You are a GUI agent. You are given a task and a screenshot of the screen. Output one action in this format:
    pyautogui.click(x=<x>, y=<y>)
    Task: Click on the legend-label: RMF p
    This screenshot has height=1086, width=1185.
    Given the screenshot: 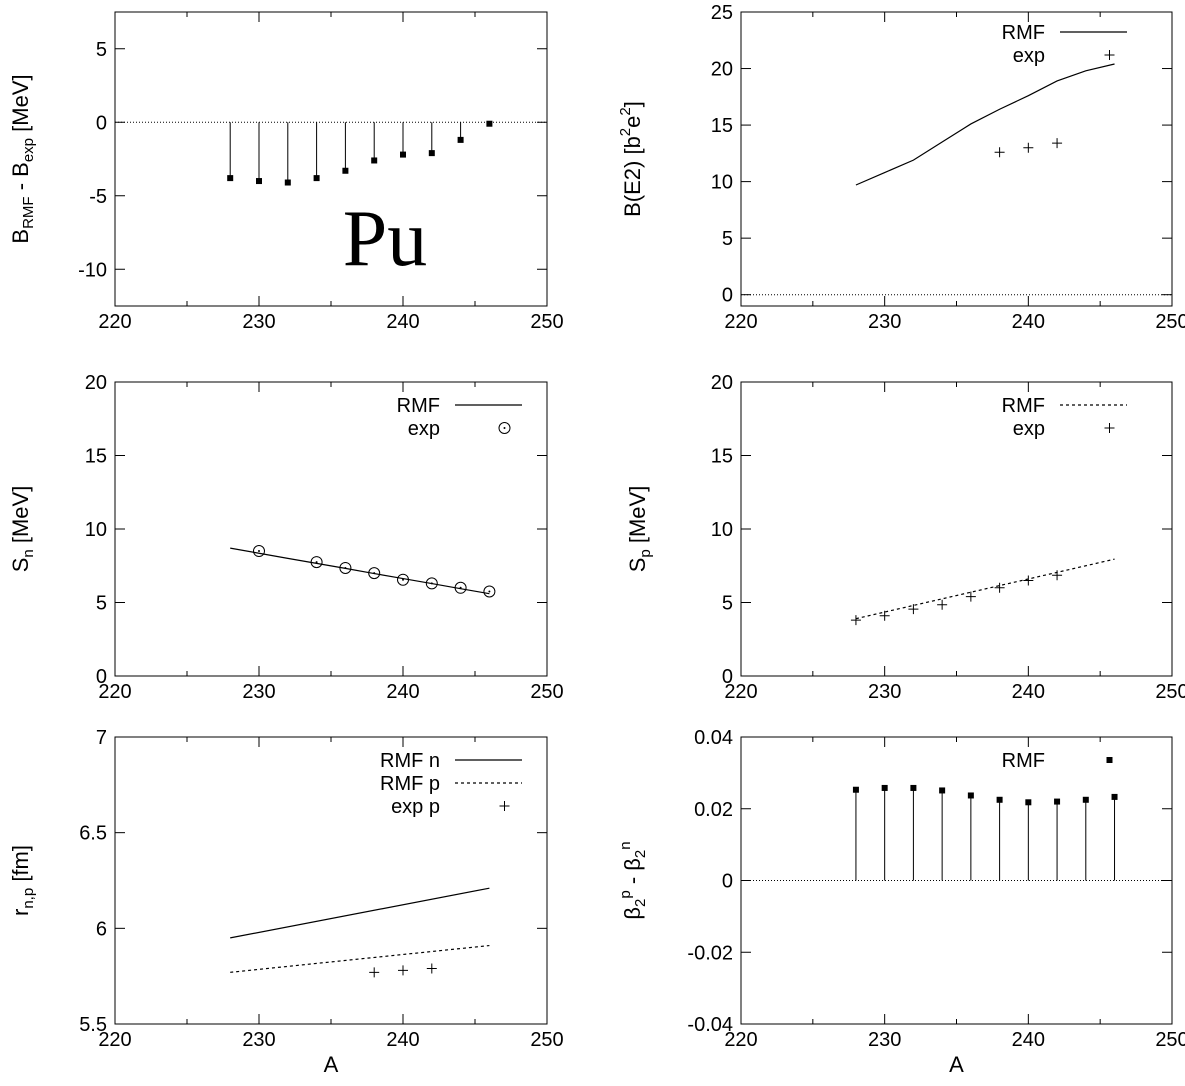 What is the action you would take?
    pyautogui.click(x=410, y=784)
    